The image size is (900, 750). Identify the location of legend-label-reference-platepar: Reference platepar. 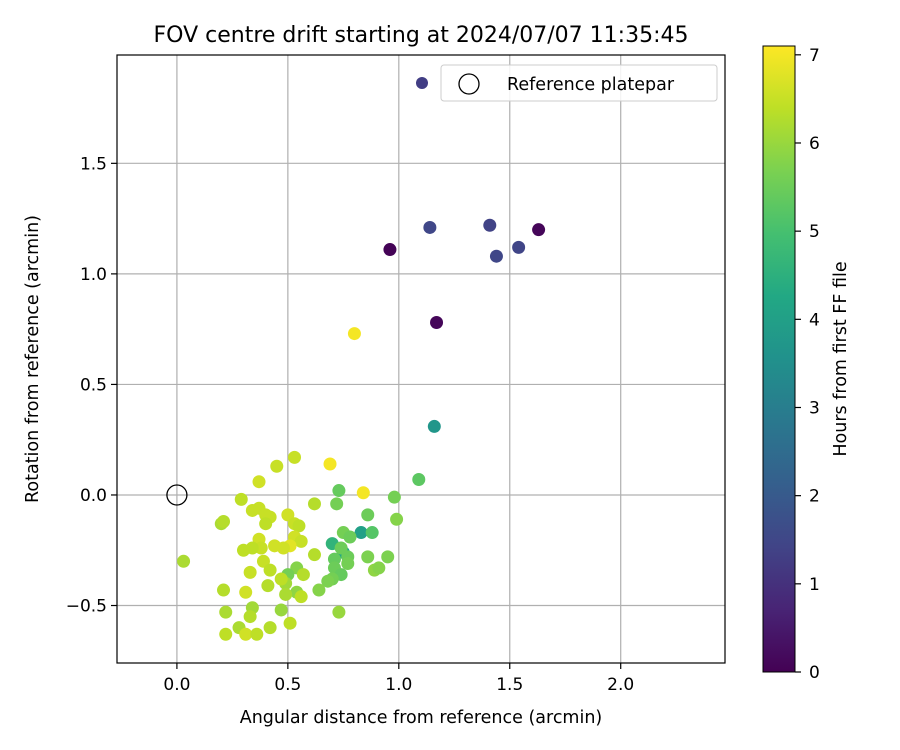
(591, 85).